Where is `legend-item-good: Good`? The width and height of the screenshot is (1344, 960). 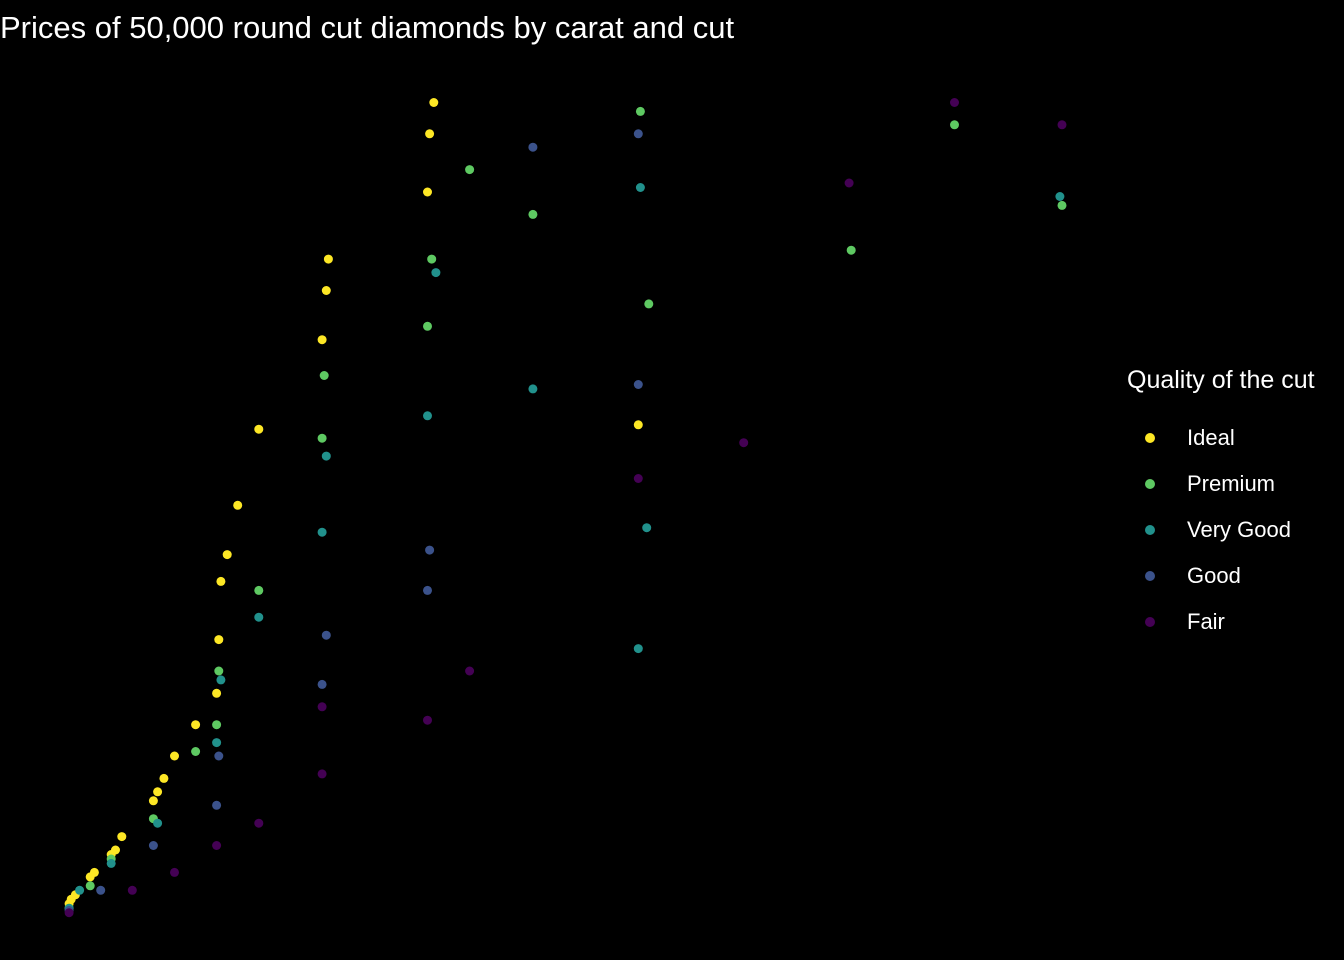 legend-item-good: Good is located at coordinates (1235, 576).